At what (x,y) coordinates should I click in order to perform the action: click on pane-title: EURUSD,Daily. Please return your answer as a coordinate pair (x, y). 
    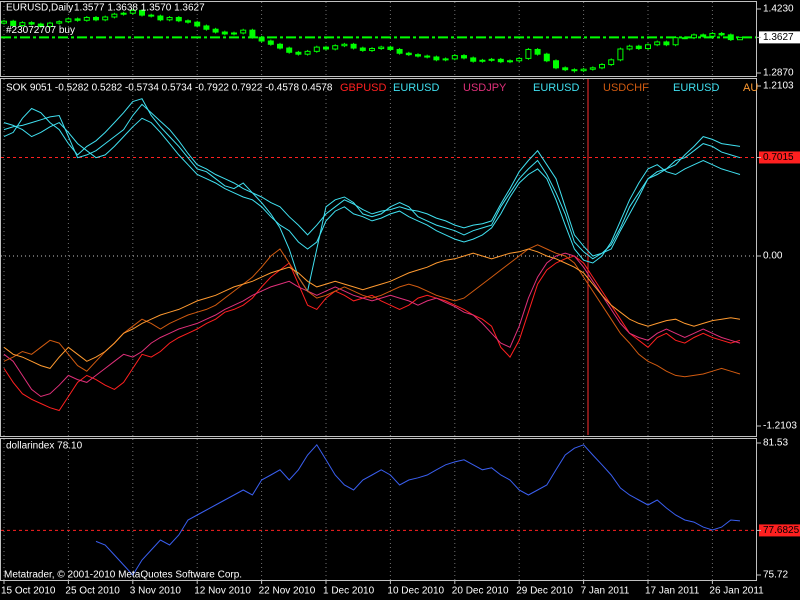
    Looking at the image, I should click on (39, 8).